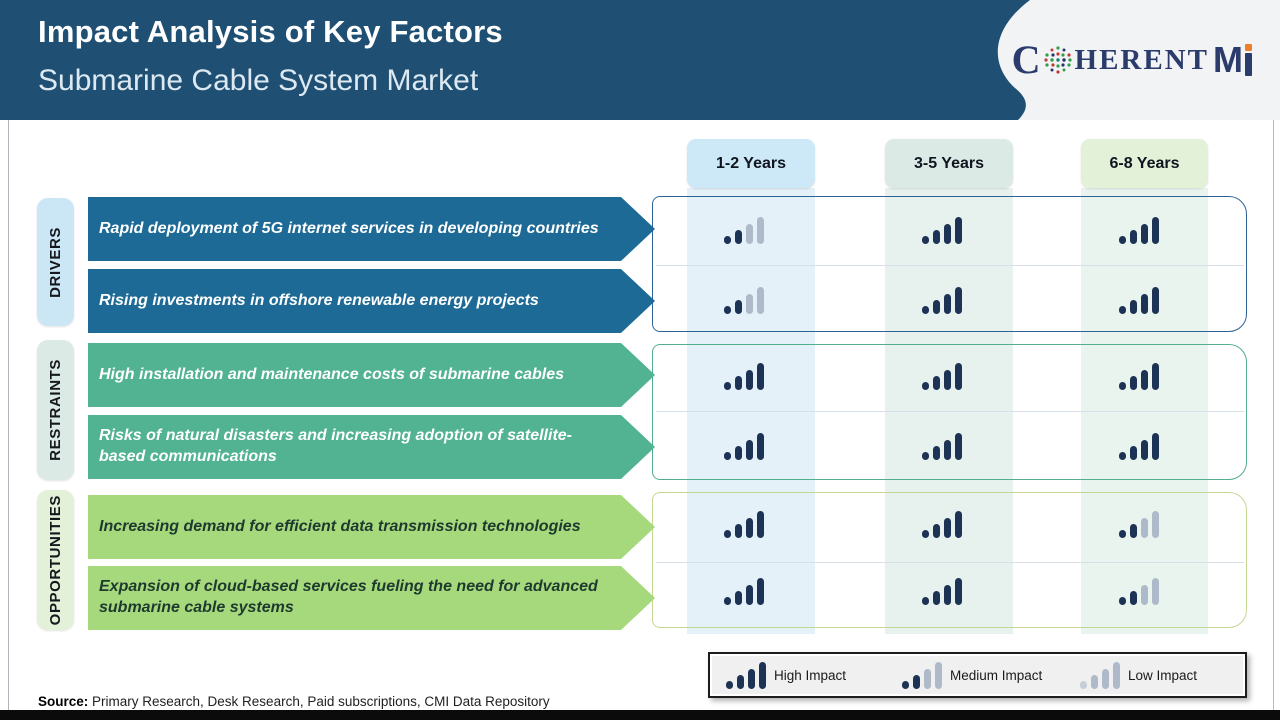  Describe the element at coordinates (1100, 675) in the screenshot. I see `low-impact-icon` at that location.